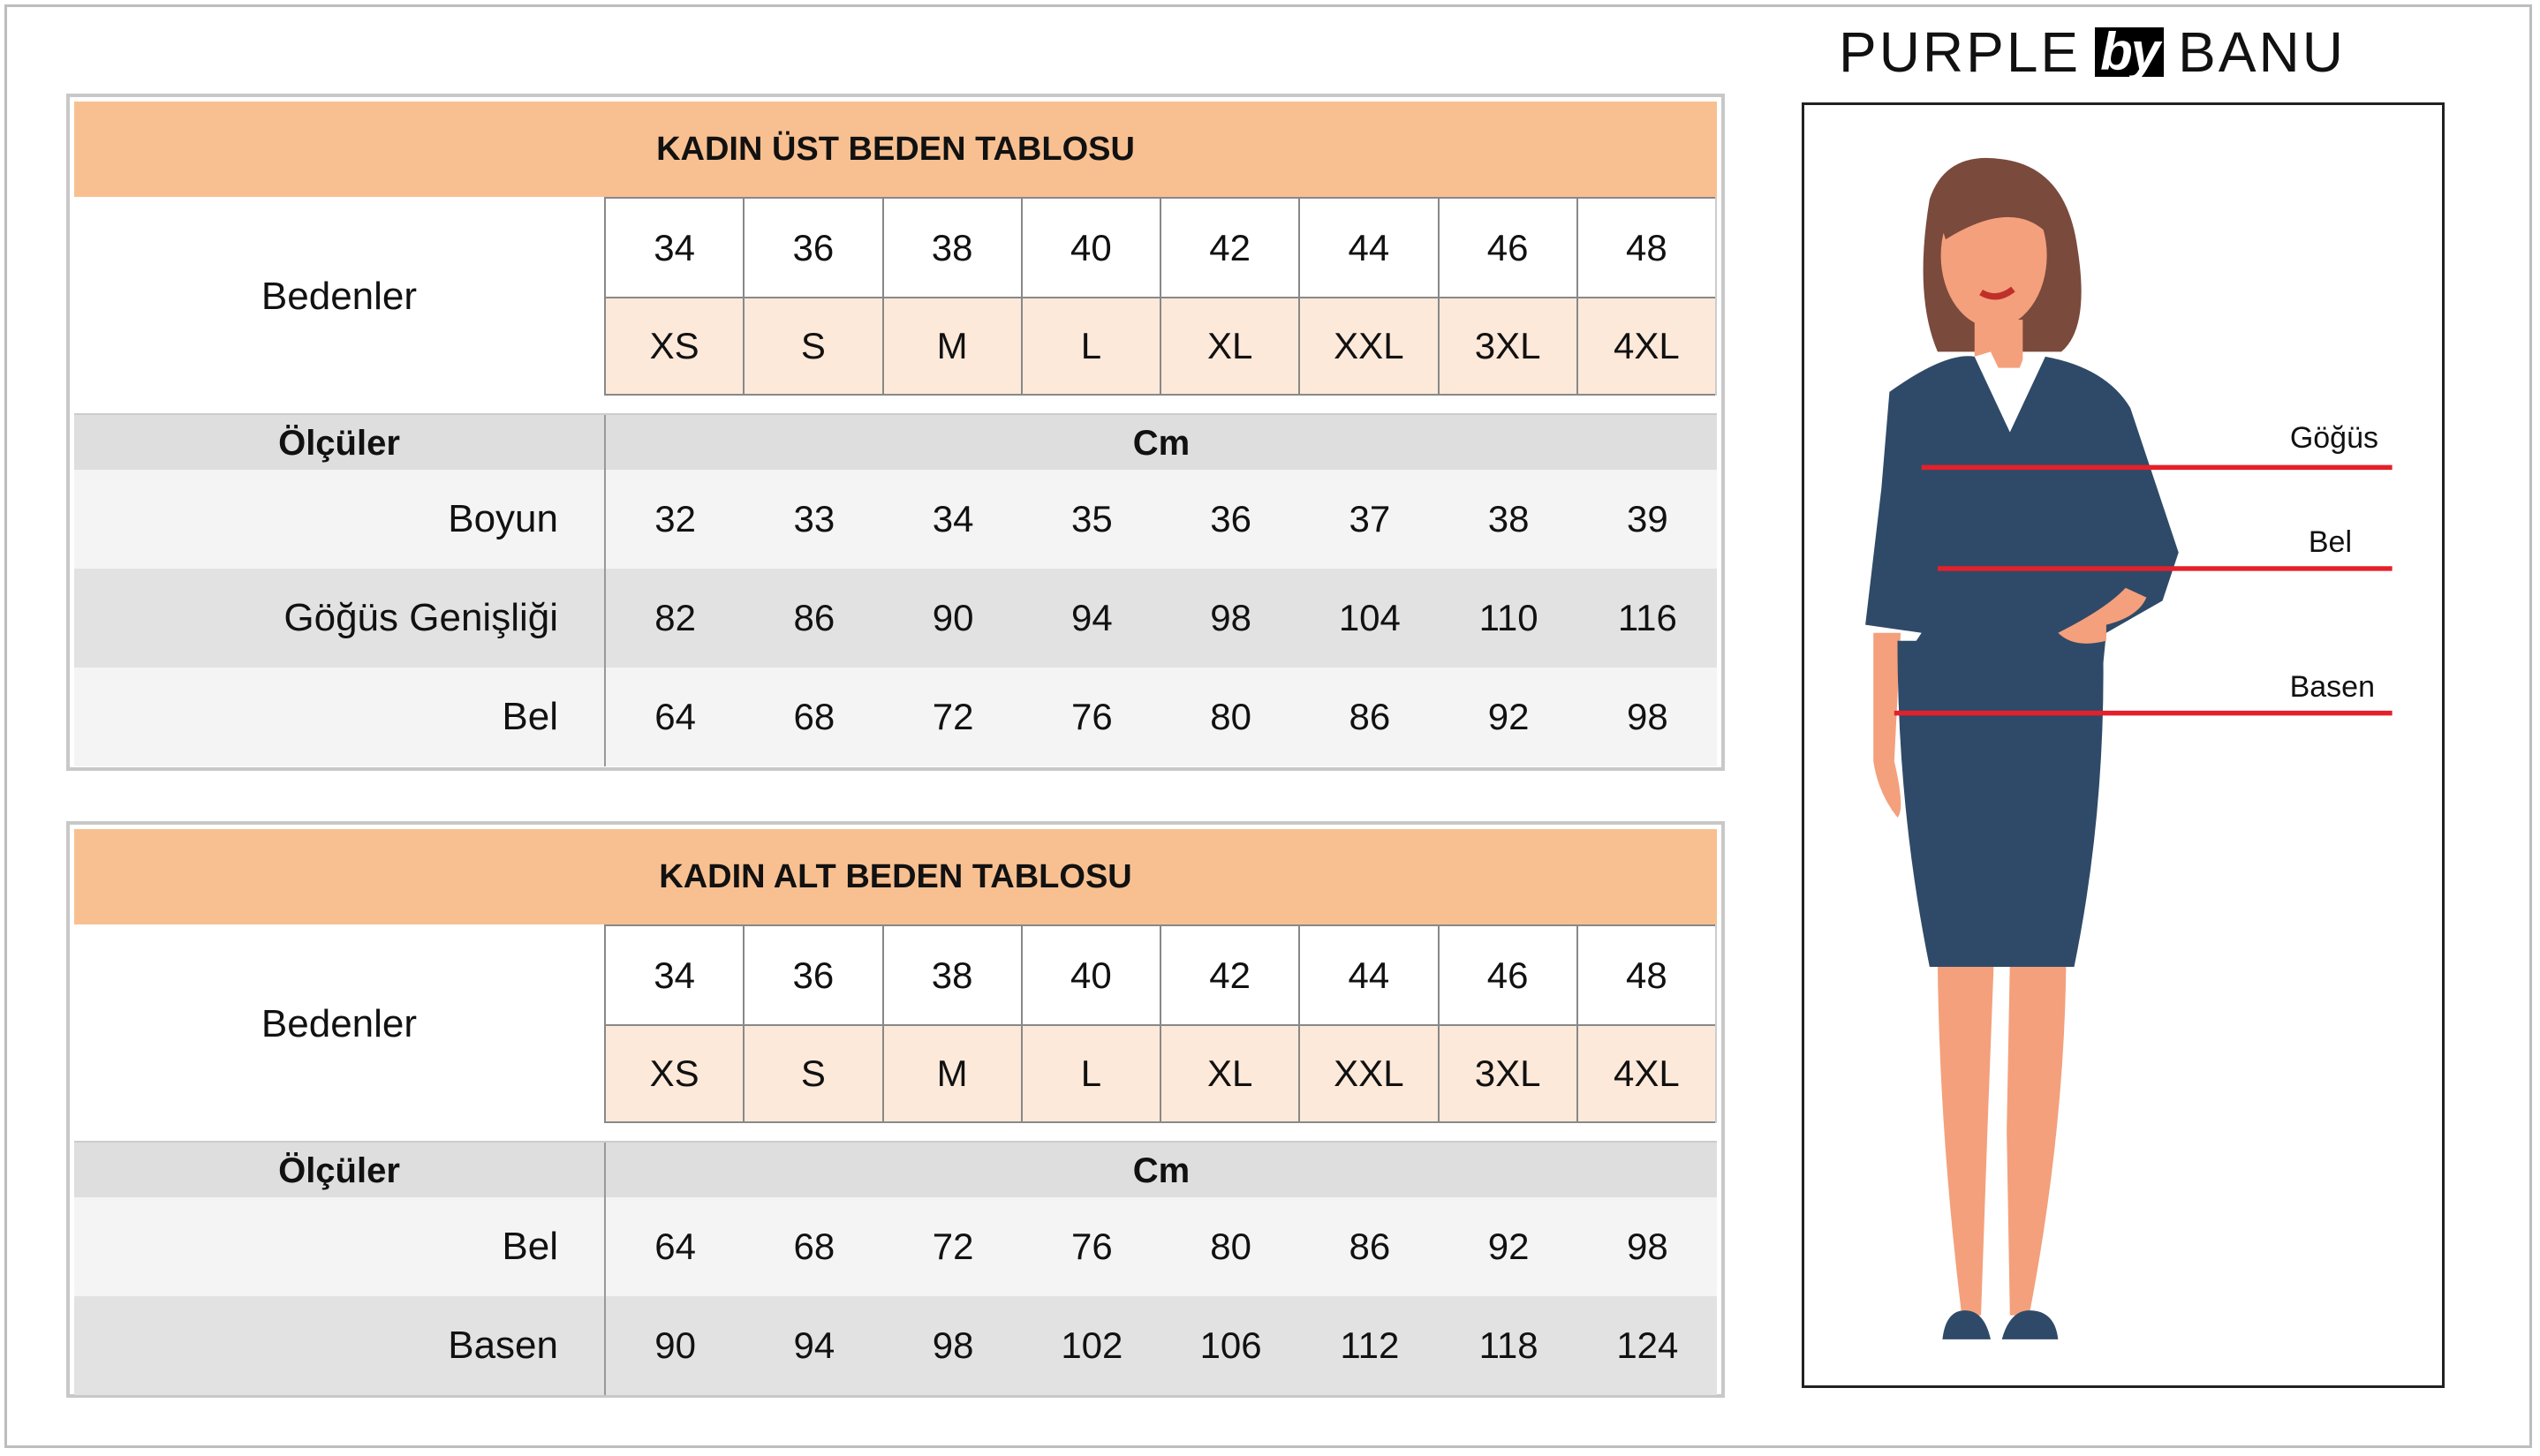 The width and height of the screenshot is (2540, 1456). Describe the element at coordinates (1506, 346) in the screenshot. I see `size-letter: 3XL` at that location.